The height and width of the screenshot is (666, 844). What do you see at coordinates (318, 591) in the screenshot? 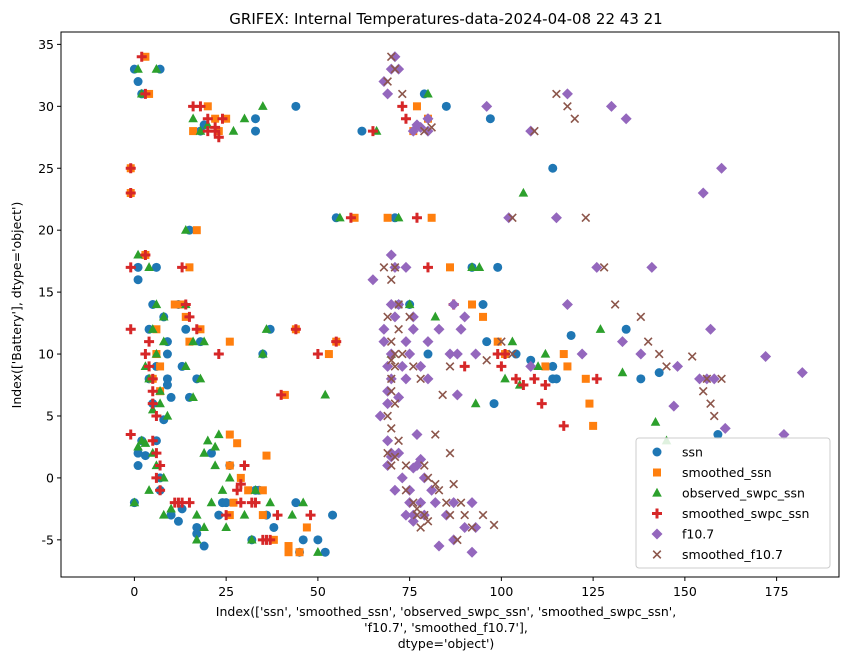
I see `x-tick-label: 50` at bounding box center [318, 591].